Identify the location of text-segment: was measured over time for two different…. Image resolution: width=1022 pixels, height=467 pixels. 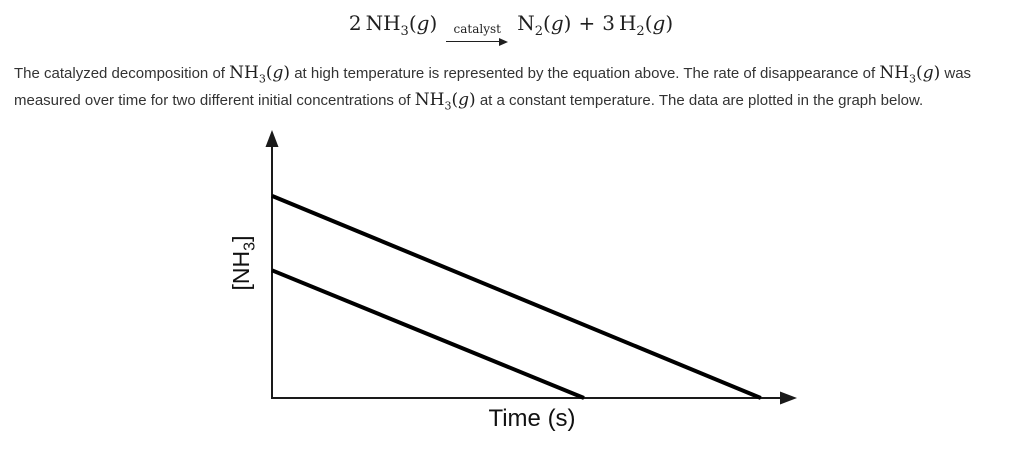
(493, 86).